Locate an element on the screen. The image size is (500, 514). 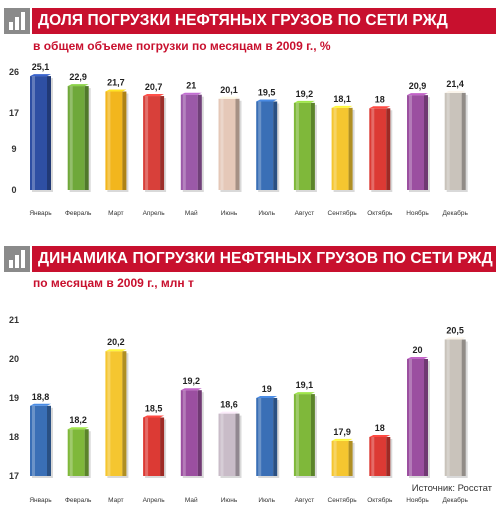
data-label: 21,4 is located at coordinates (455, 84).